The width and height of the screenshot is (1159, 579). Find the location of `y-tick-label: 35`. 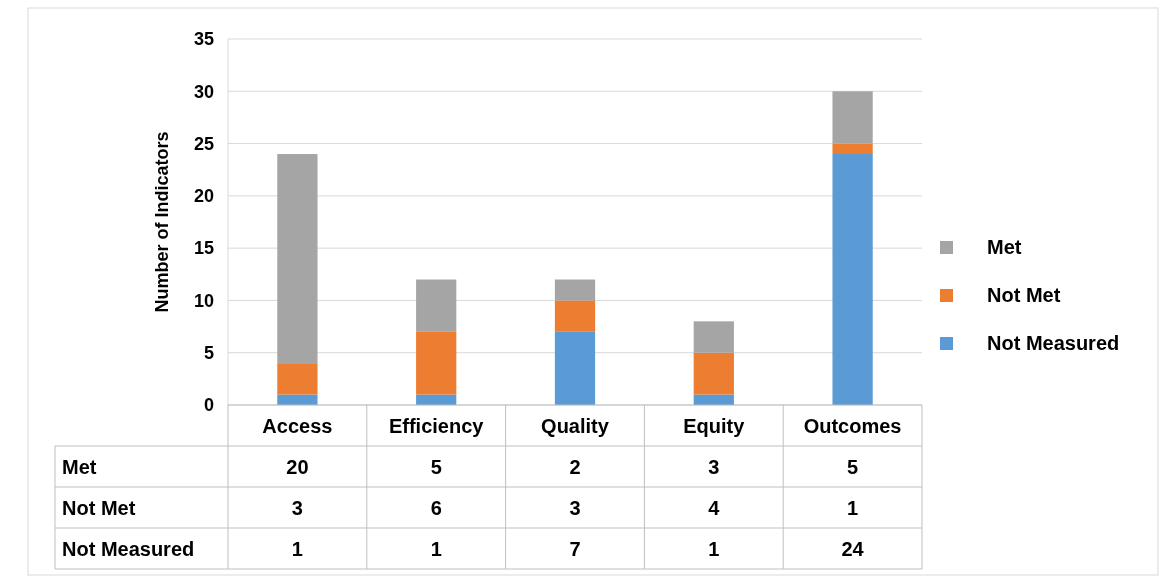

y-tick-label: 35 is located at coordinates (203, 39).